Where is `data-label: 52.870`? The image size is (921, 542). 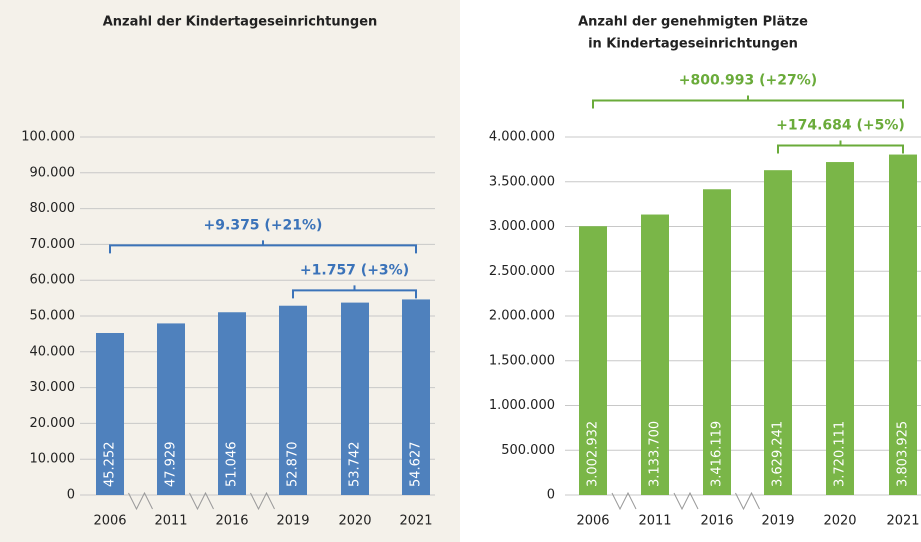 data-label: 52.870 is located at coordinates (293, 465).